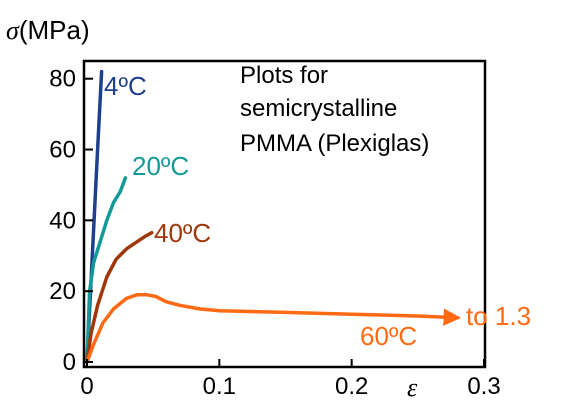 The image size is (561, 414). What do you see at coordinates (219, 386) in the screenshot?
I see `x-tick-label: 0.1` at bounding box center [219, 386].